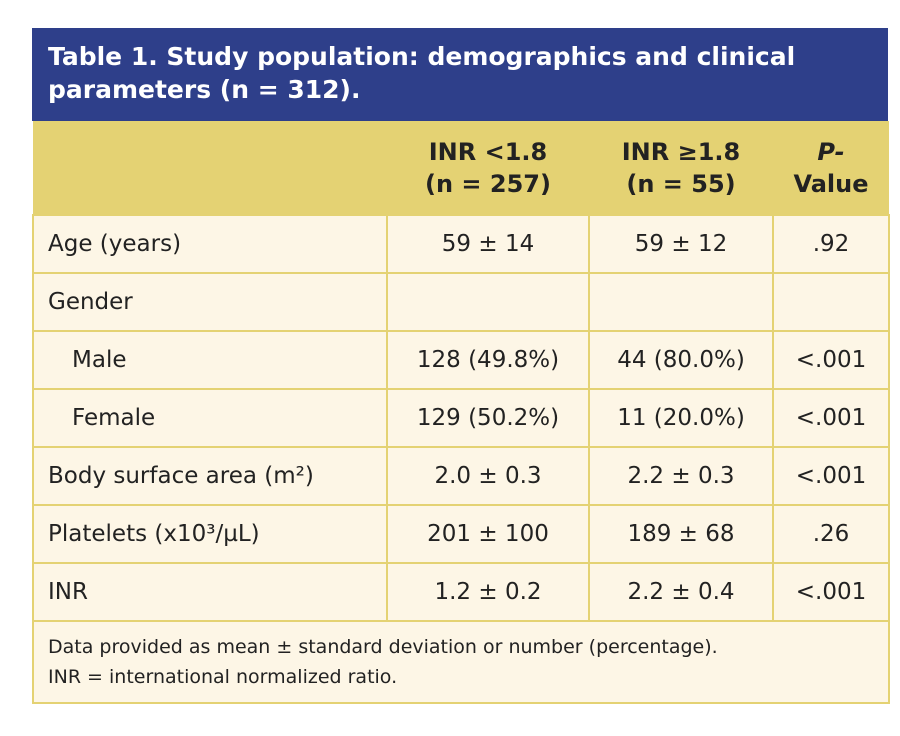 Image resolution: width=900 pixels, height=736 pixels. Describe the element at coordinates (488, 360) in the screenshot. I see `cell-inr-low: 128 (49.8%)` at that location.